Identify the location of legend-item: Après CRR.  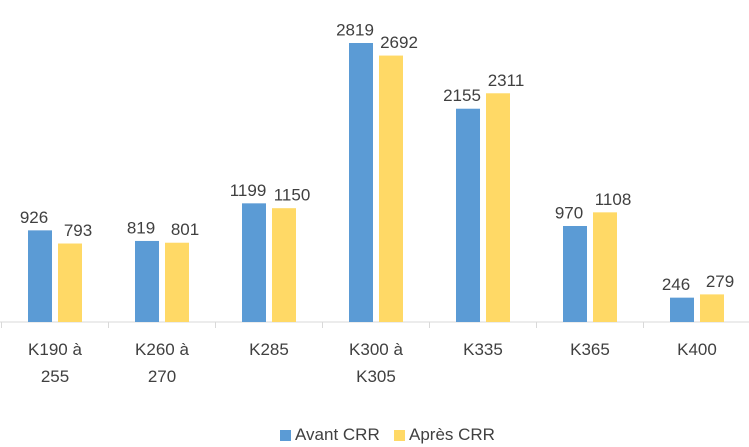
(444, 435).